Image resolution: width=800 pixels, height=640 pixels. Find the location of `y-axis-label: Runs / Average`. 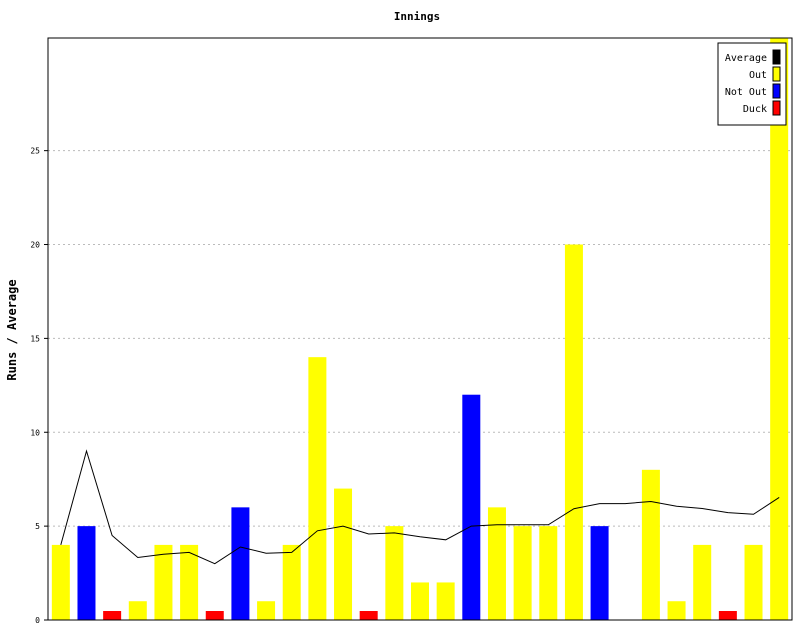

y-axis-label: Runs / Average is located at coordinates (12, 329).